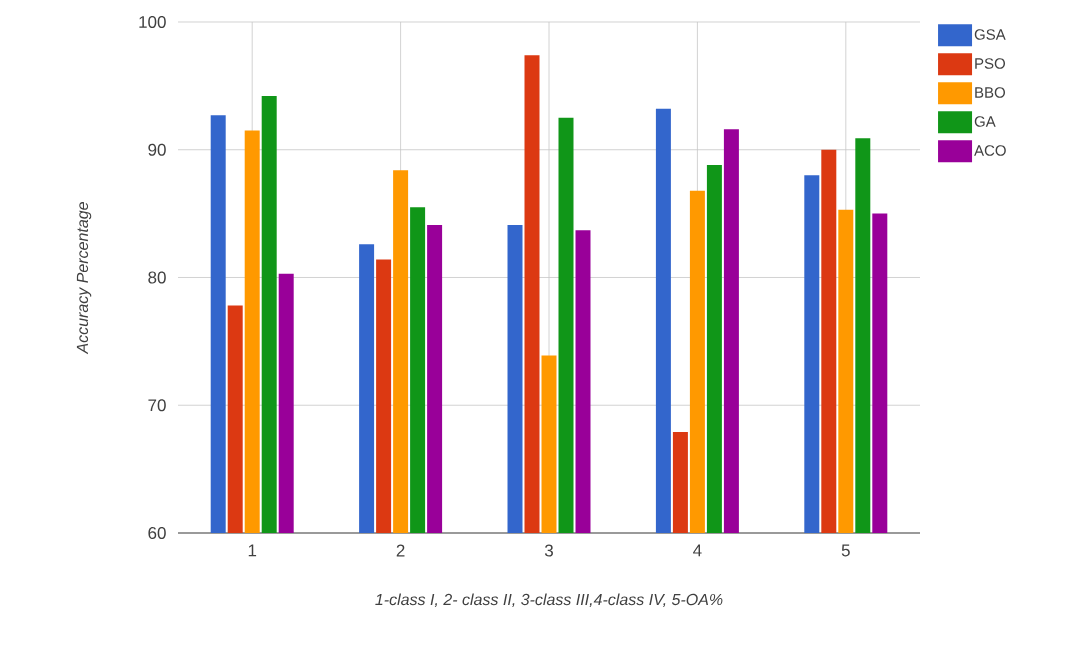  What do you see at coordinates (400, 550) in the screenshot?
I see `x-tick-label: 2` at bounding box center [400, 550].